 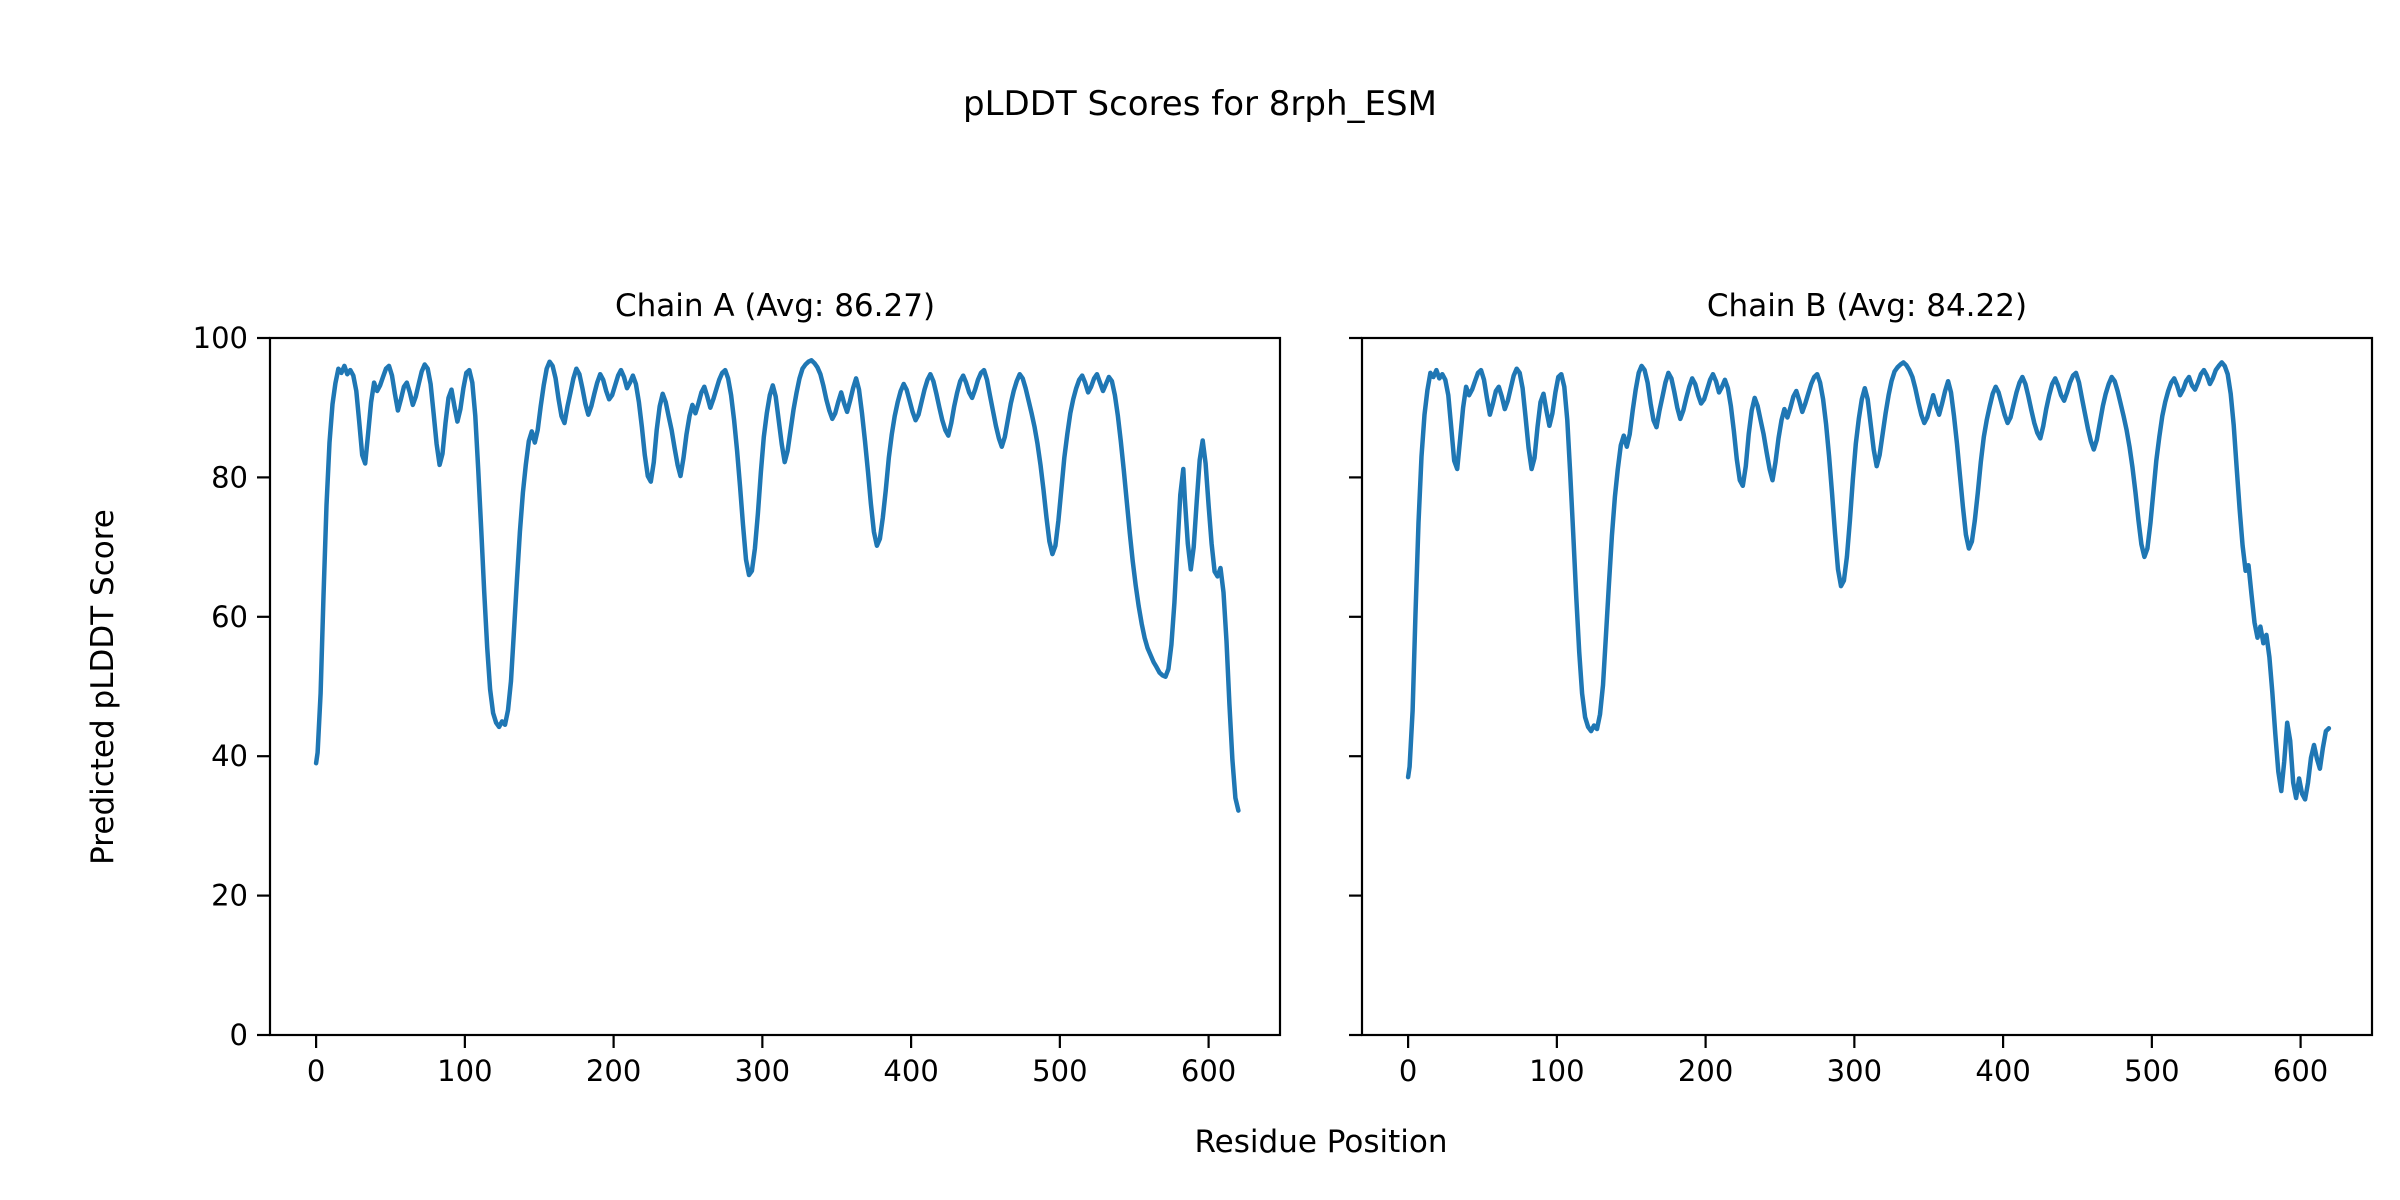 I want to click on y-tick-label: 100, so click(x=220, y=338).